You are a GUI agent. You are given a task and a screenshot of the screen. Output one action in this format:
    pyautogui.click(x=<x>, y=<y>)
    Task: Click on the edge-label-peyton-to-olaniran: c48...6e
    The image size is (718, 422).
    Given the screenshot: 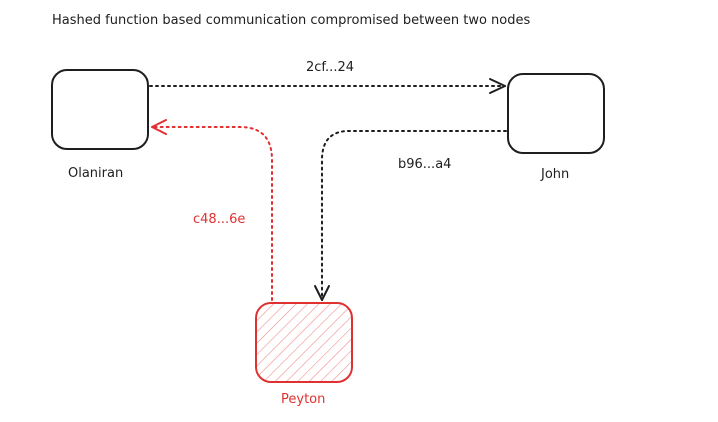 What is the action you would take?
    pyautogui.click(x=219, y=219)
    